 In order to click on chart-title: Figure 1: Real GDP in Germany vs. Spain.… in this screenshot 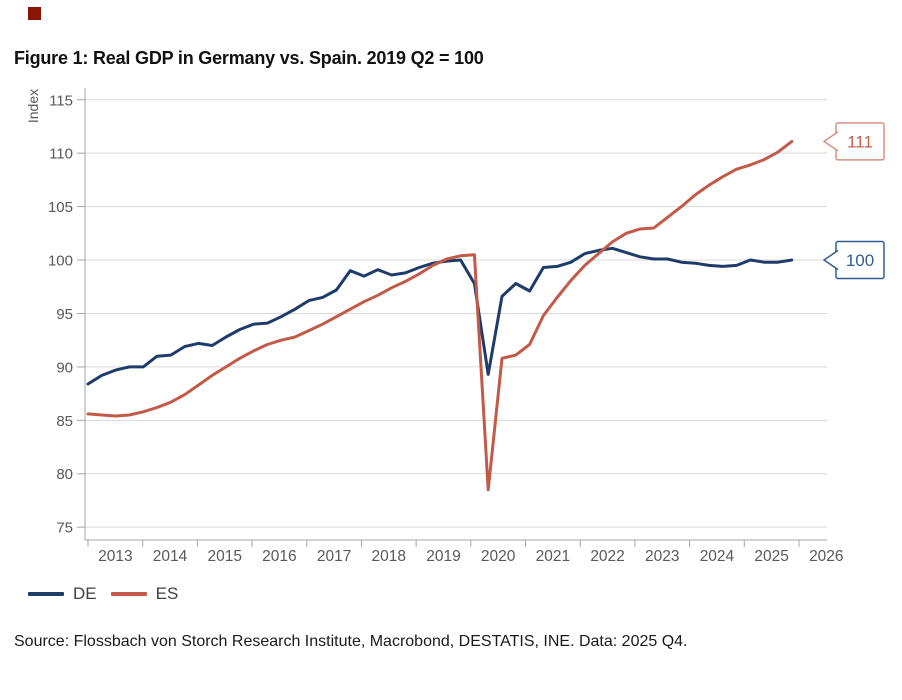, I will do `click(249, 58)`.